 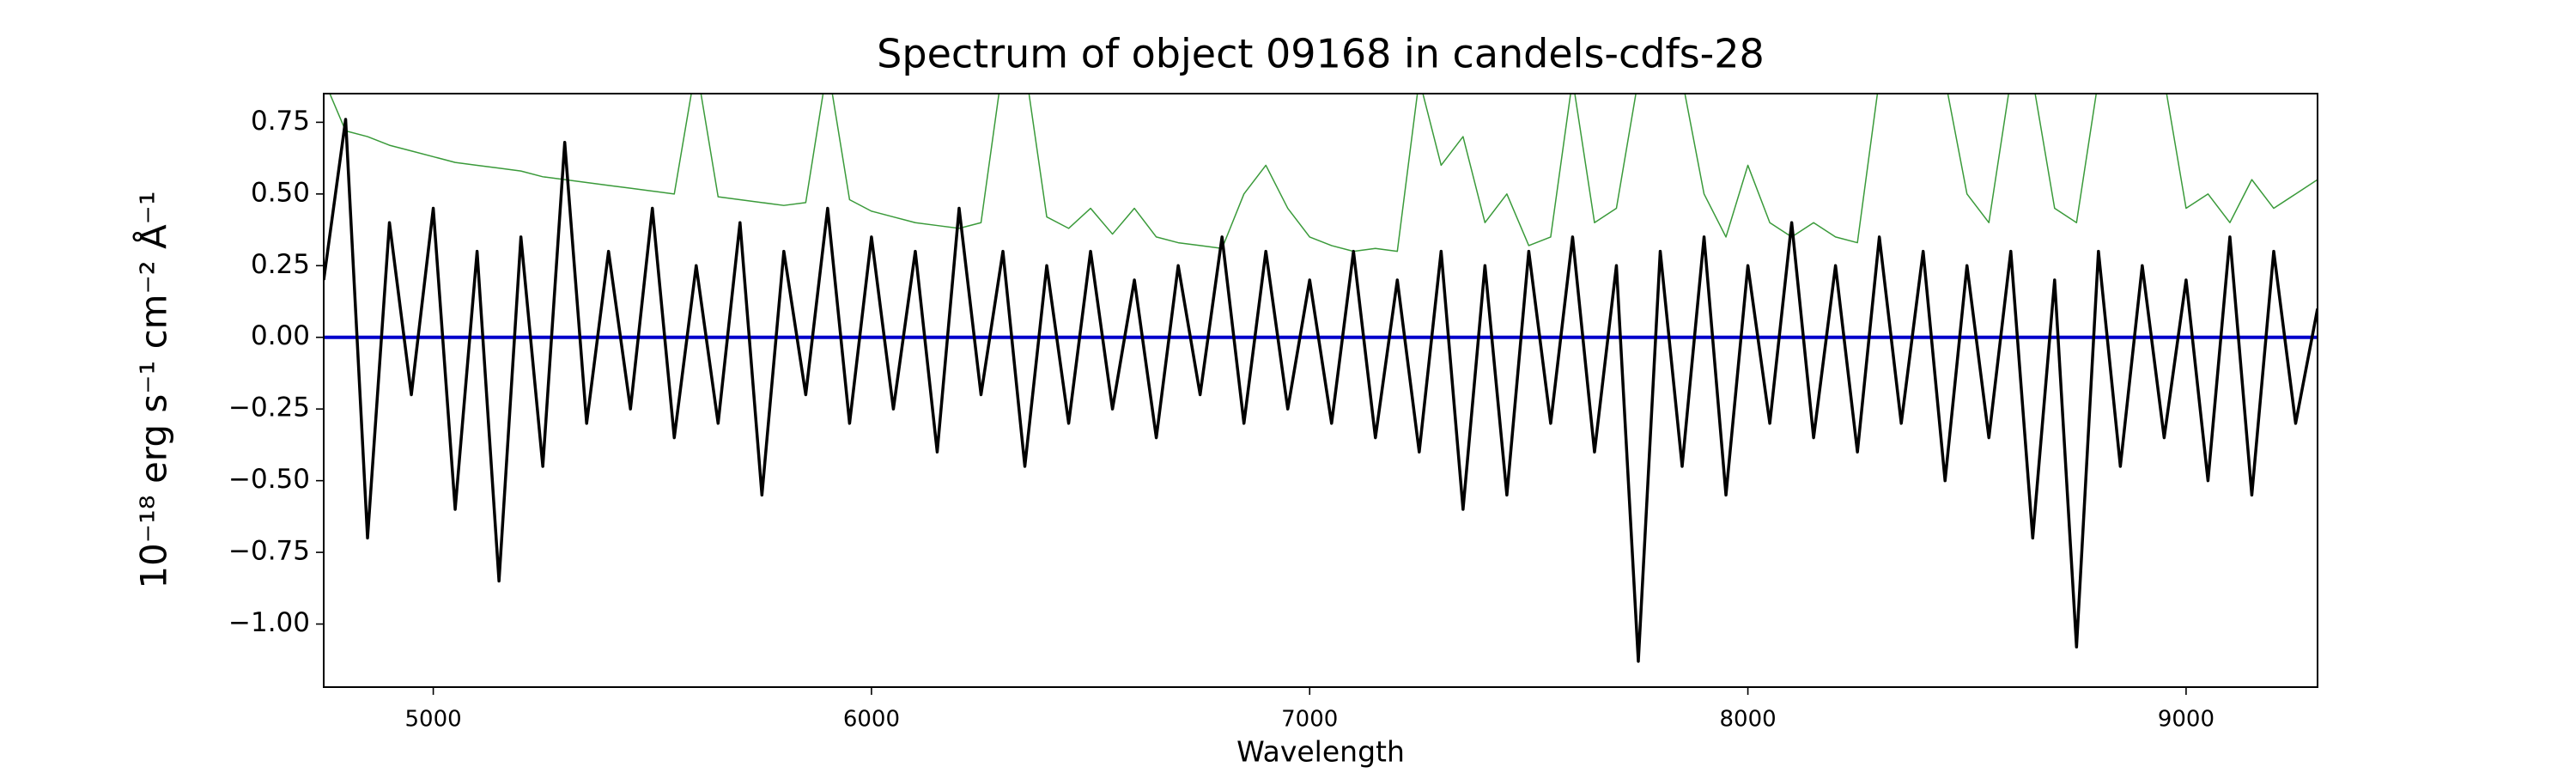 What do you see at coordinates (280, 121) in the screenshot?
I see `y-tick-label: 0.75` at bounding box center [280, 121].